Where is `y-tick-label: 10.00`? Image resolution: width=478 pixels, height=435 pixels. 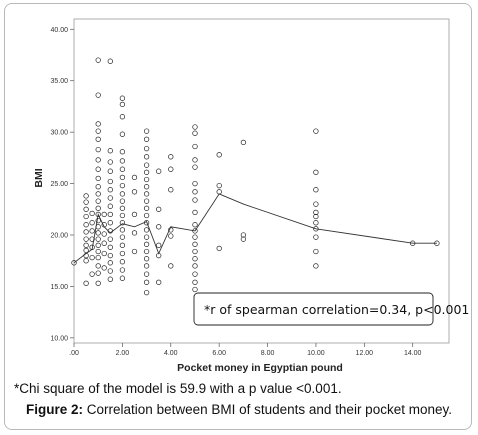 y-tick-label: 10.00 is located at coordinates (59, 338).